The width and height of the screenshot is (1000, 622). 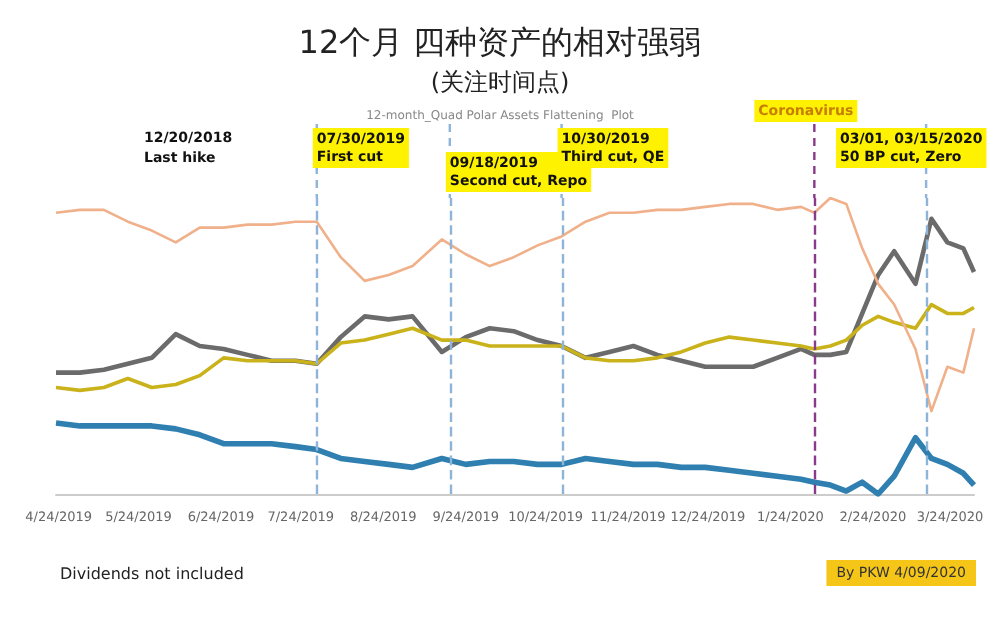 What do you see at coordinates (500, 42) in the screenshot?
I see `chart-title: 12个月 四种资产的相对强弱` at bounding box center [500, 42].